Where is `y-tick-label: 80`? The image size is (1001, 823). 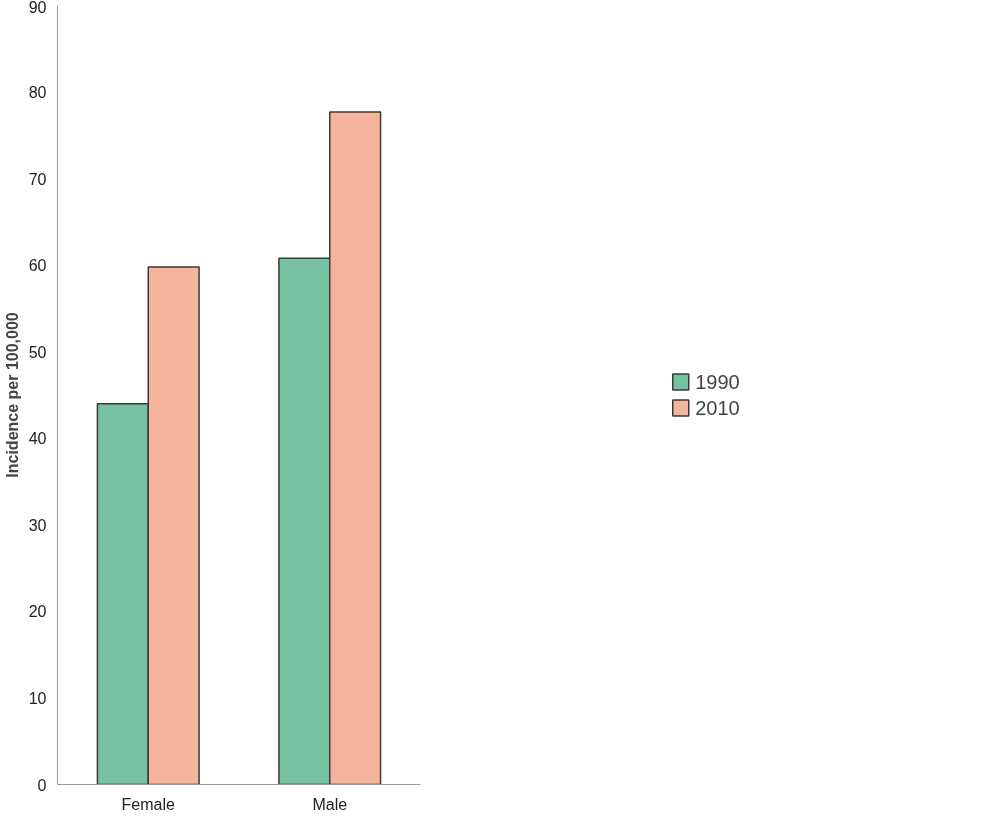 y-tick-label: 80 is located at coordinates (37, 93).